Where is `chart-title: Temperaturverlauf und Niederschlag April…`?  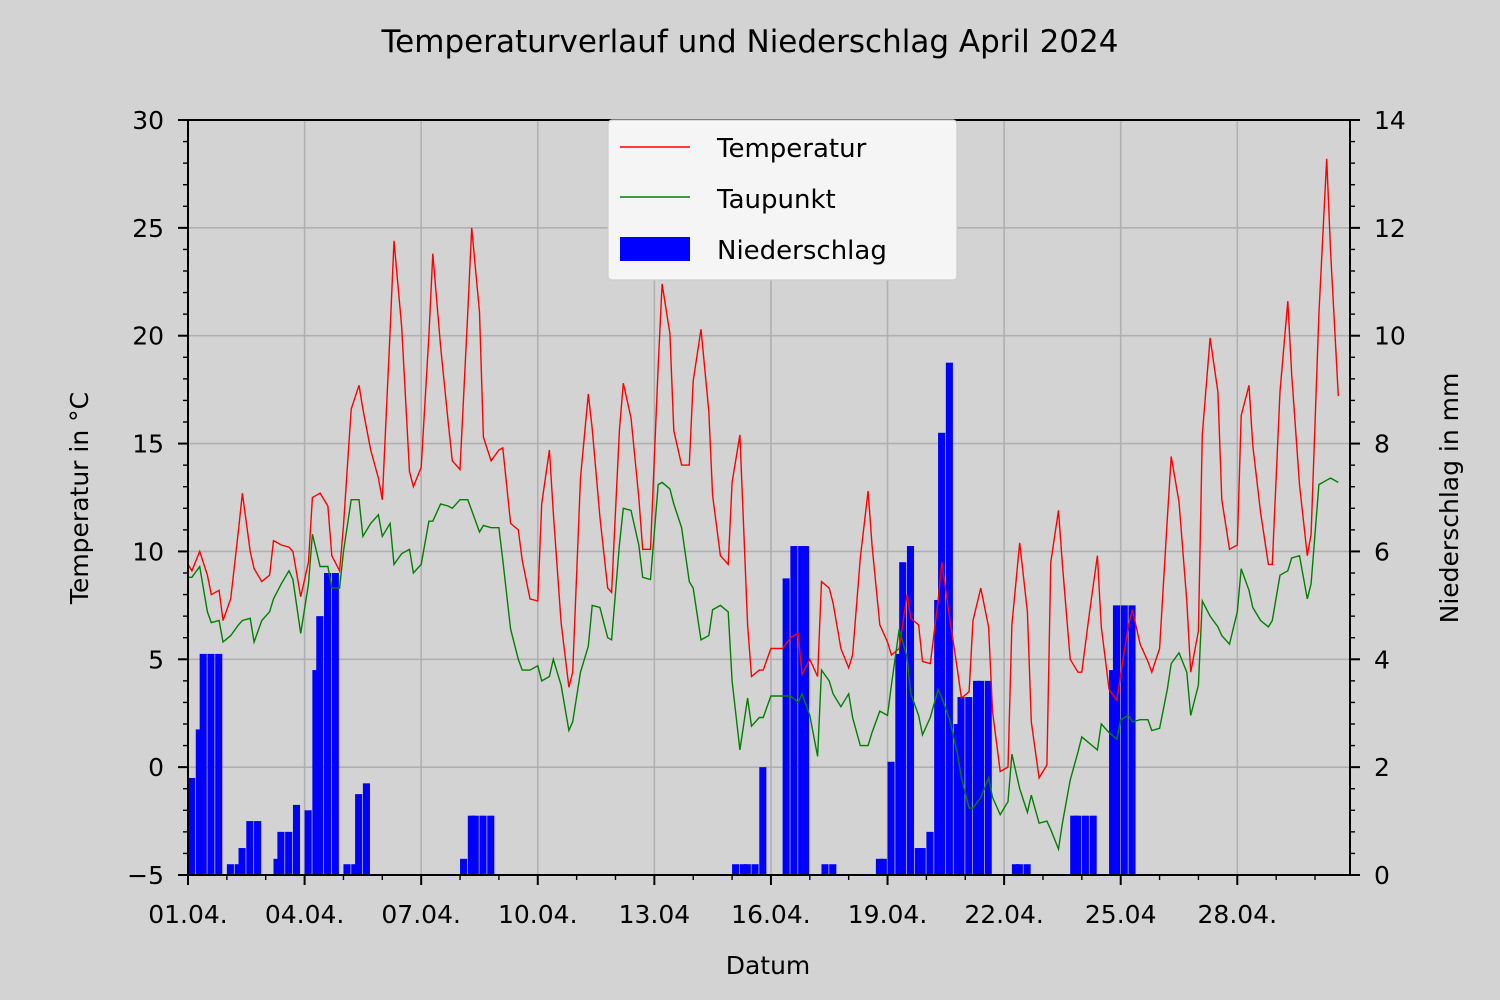
chart-title: Temperaturverlauf und Niederschlag April… is located at coordinates (750, 42).